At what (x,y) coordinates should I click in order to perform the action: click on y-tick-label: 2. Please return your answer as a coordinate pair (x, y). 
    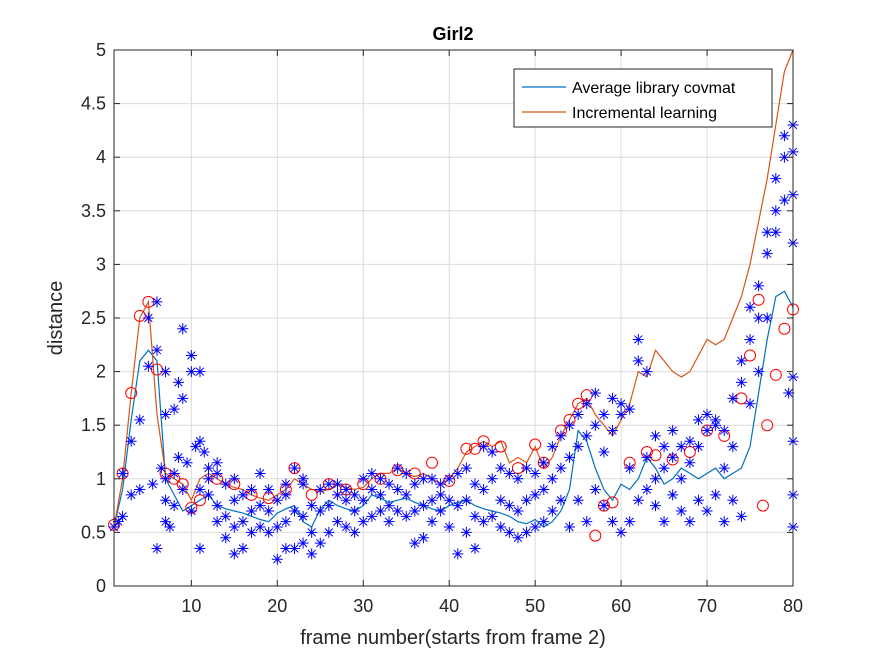
    Looking at the image, I should click on (101, 372).